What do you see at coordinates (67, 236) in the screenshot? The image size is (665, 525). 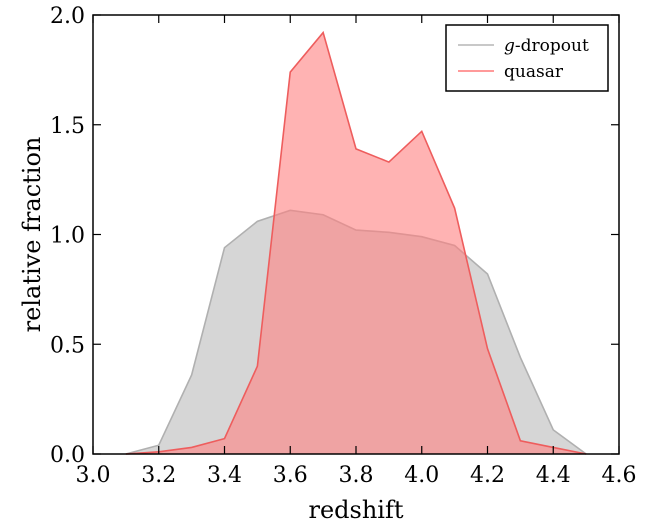 I see `y-tick-label: 1.0` at bounding box center [67, 236].